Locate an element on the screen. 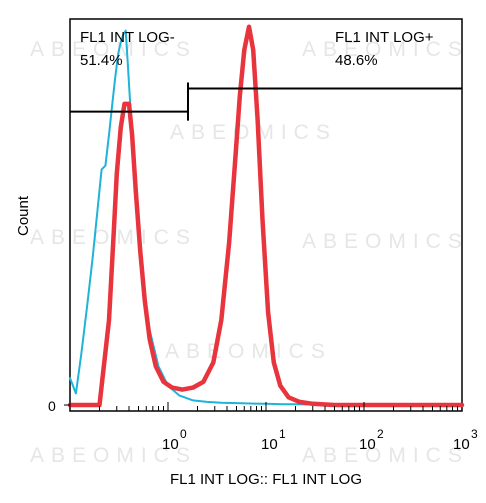 The height and width of the screenshot is (503, 486). x-tick-label-exponent: 0 is located at coordinates (183, 434).